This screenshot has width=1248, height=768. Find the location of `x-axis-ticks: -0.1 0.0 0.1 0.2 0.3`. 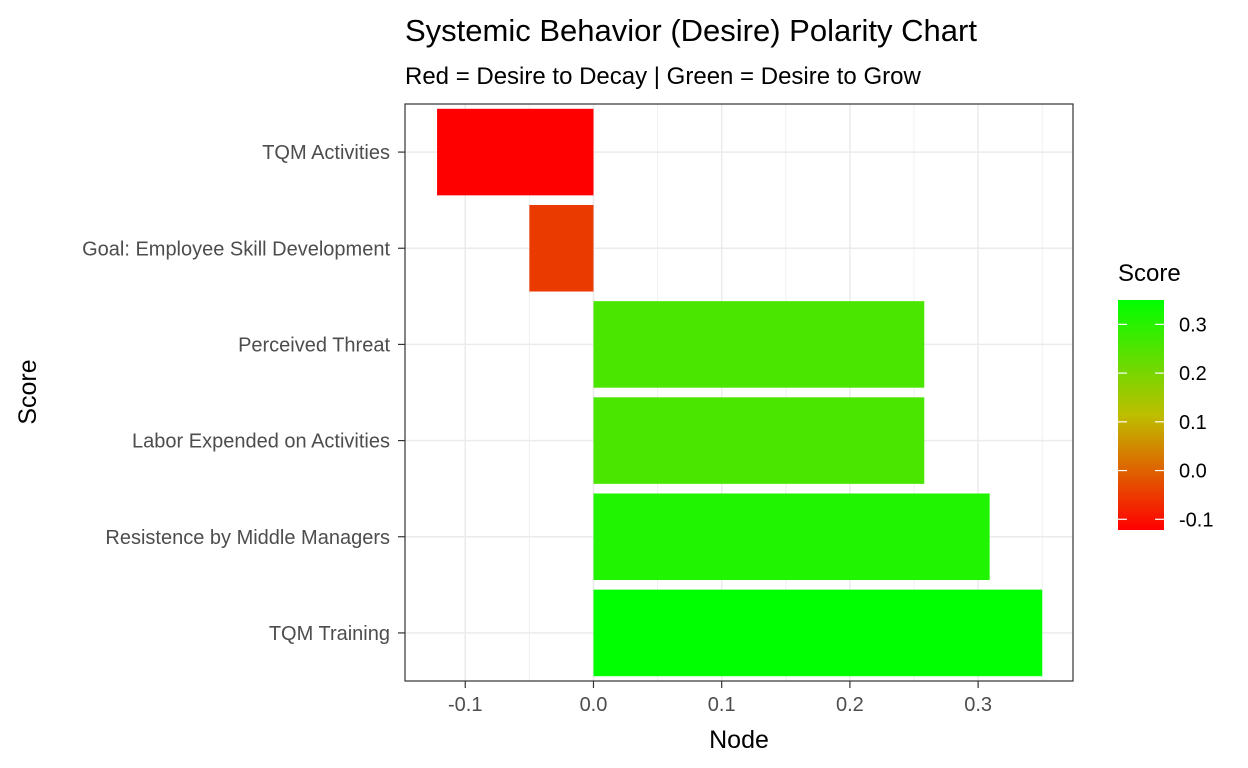

x-axis-ticks: -0.1 0.0 0.1 0.2 0.3 is located at coordinates (720, 698).